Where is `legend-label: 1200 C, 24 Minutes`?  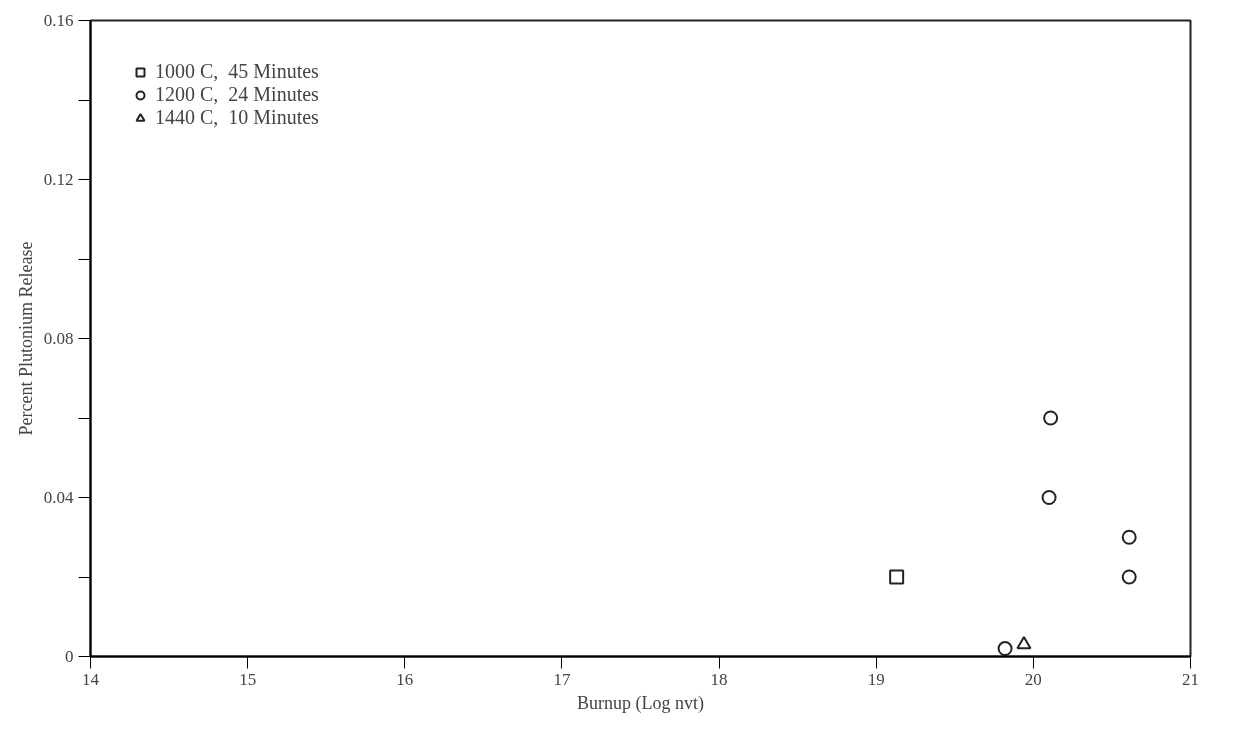
legend-label: 1200 C, 24 Minutes is located at coordinates (237, 94).